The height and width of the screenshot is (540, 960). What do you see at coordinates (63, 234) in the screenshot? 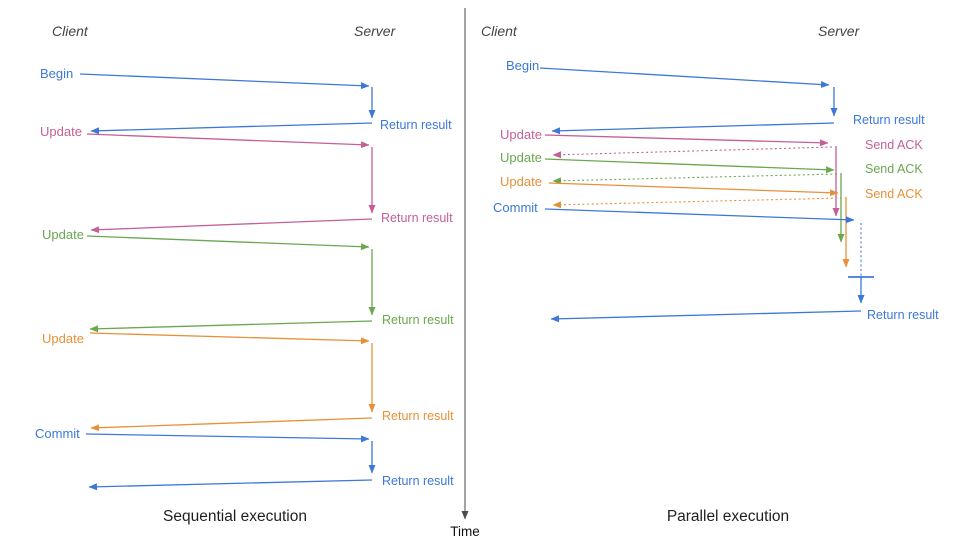
I see `seq-update2-label: Update` at bounding box center [63, 234].